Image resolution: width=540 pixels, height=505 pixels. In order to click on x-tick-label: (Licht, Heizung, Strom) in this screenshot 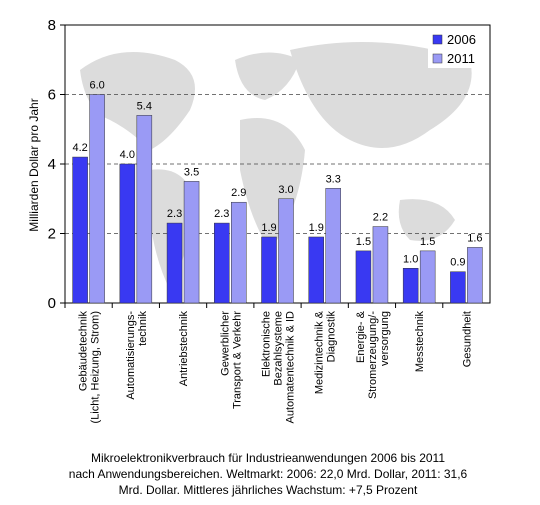, I will do `click(96, 367)`.